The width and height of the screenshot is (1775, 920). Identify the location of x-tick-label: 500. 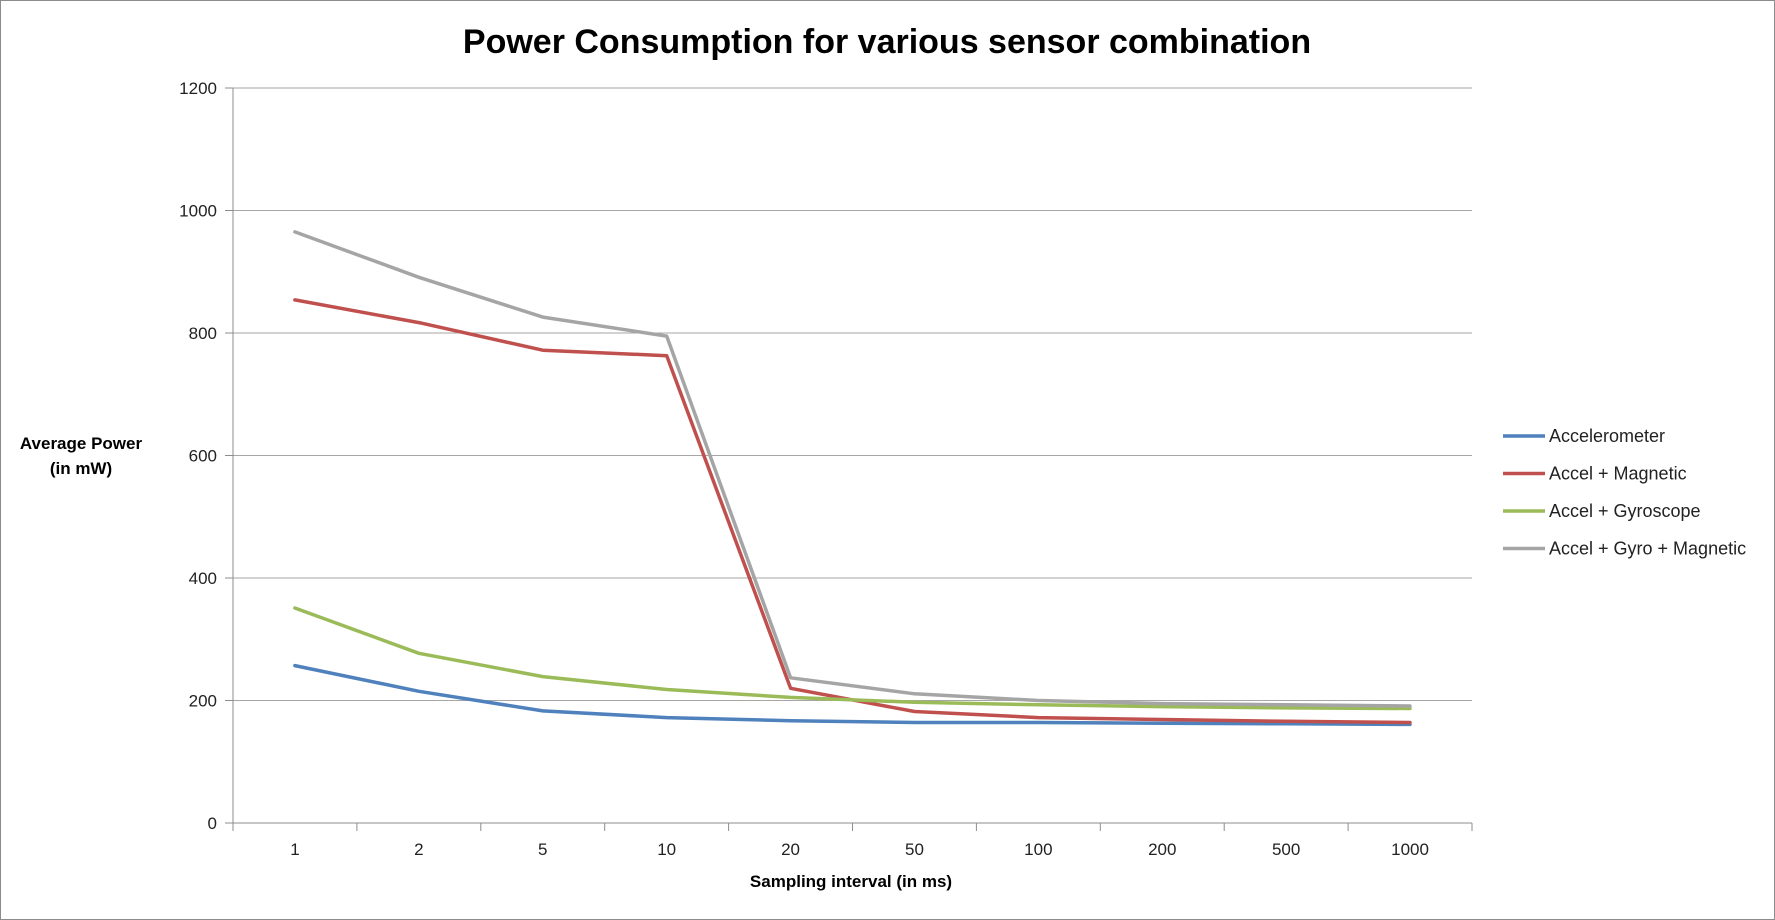
(1286, 849).